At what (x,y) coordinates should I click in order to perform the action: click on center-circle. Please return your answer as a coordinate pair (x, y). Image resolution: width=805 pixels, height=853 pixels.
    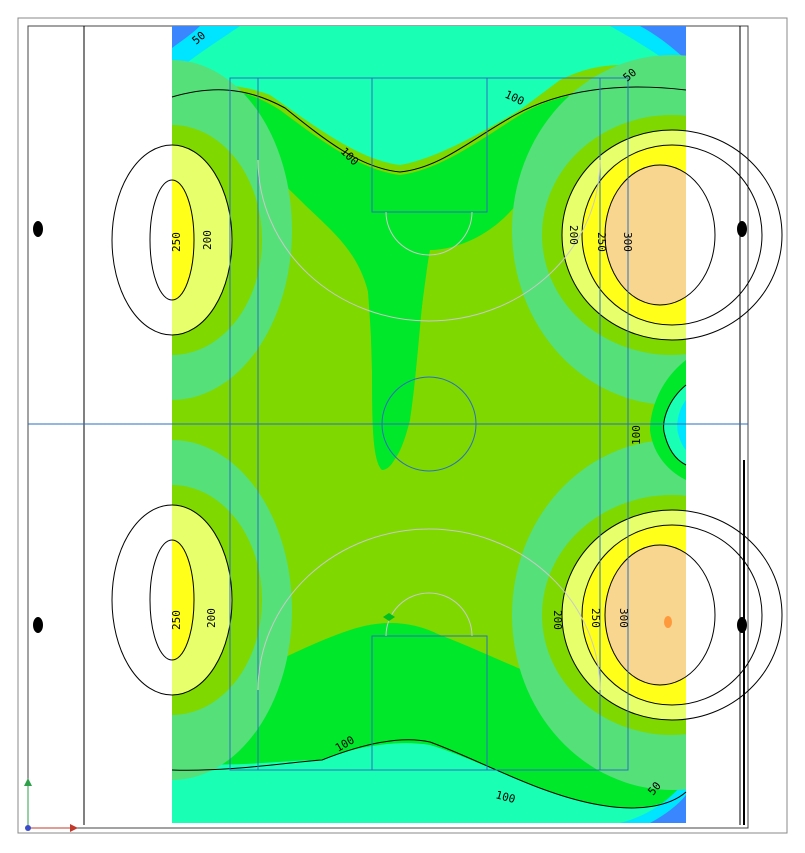
    Looking at the image, I should click on (429, 424).